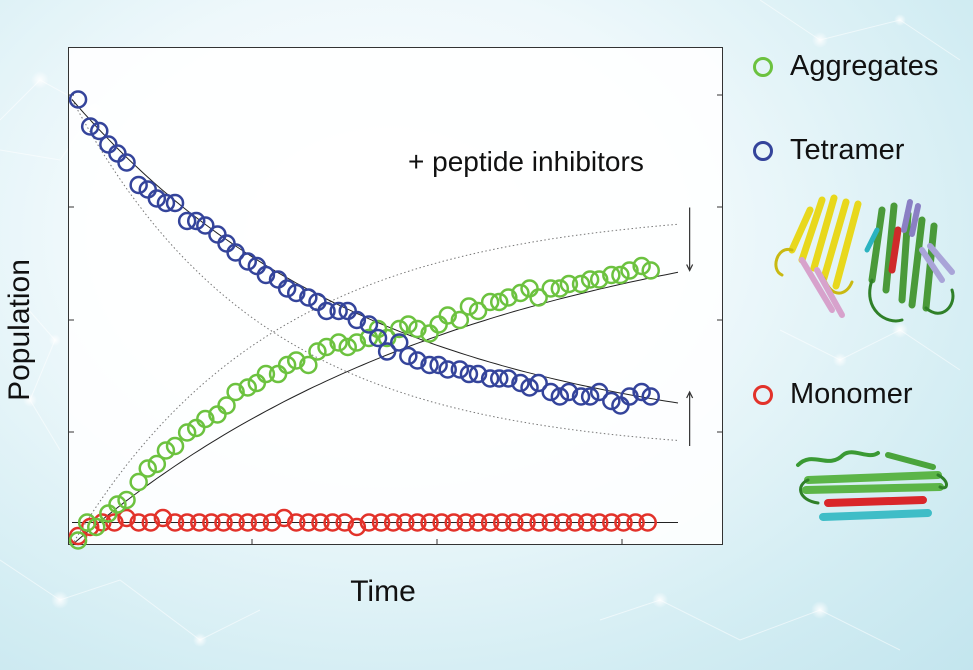  What do you see at coordinates (690, 268) in the screenshot?
I see `arrow-head-aggregates` at bounding box center [690, 268].